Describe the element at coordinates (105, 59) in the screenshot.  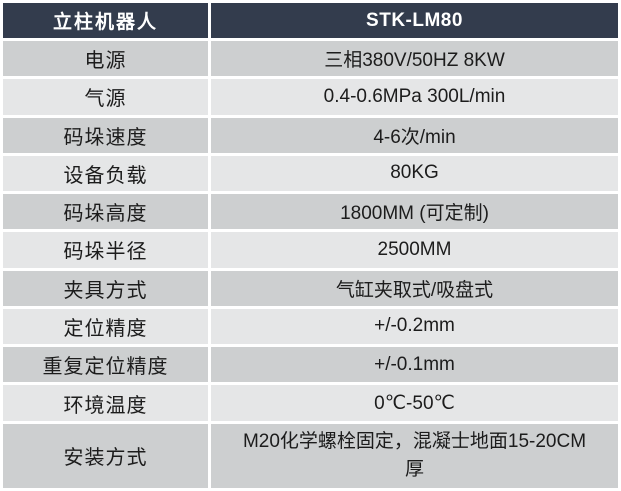
I see `spec-label-cell: 电源` at that location.